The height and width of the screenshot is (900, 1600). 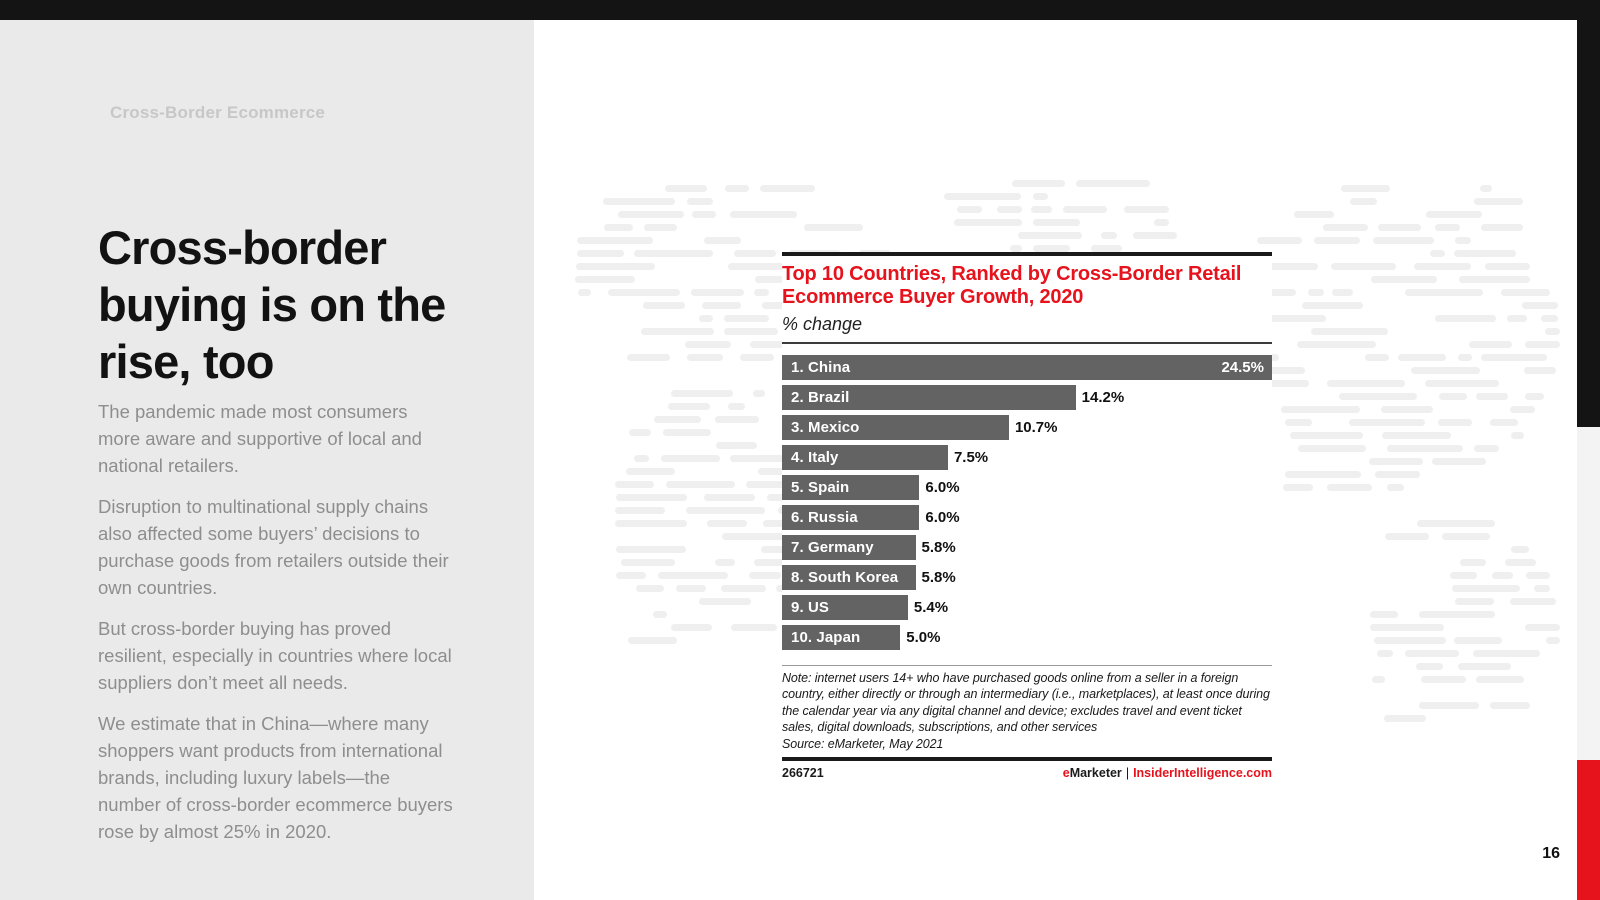 I want to click on bar: 2. Brazil, so click(x=929, y=397).